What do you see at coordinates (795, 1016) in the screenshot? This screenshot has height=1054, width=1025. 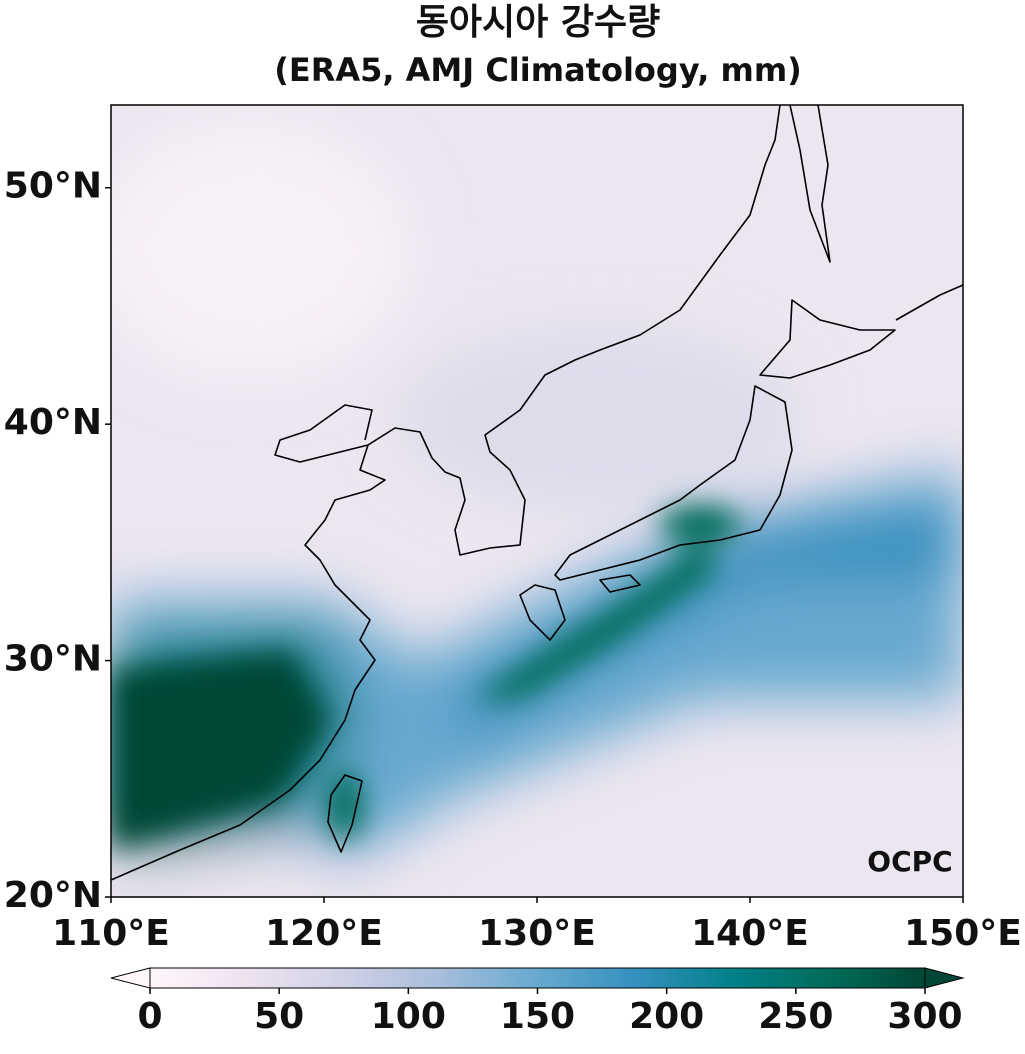 I see `colorbar-tick-label: 250` at bounding box center [795, 1016].